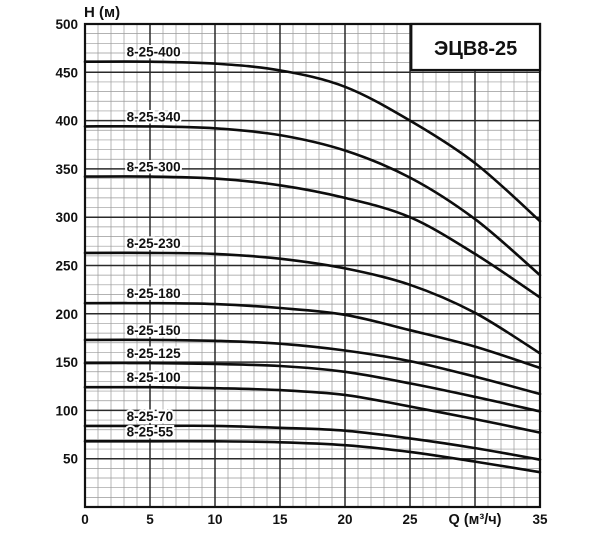  Describe the element at coordinates (150, 416) in the screenshot. I see `curve-label-8-25-70: 8-25-70` at that location.